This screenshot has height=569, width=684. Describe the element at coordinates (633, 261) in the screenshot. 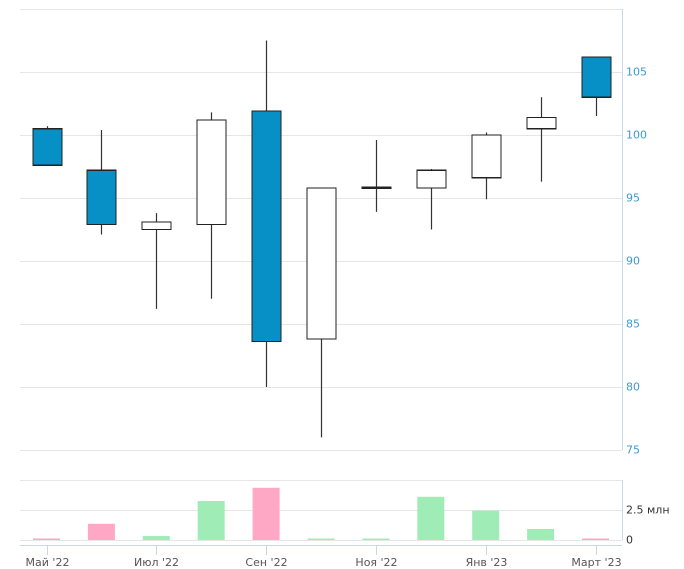

I see `price-axis-label: 90` at that location.